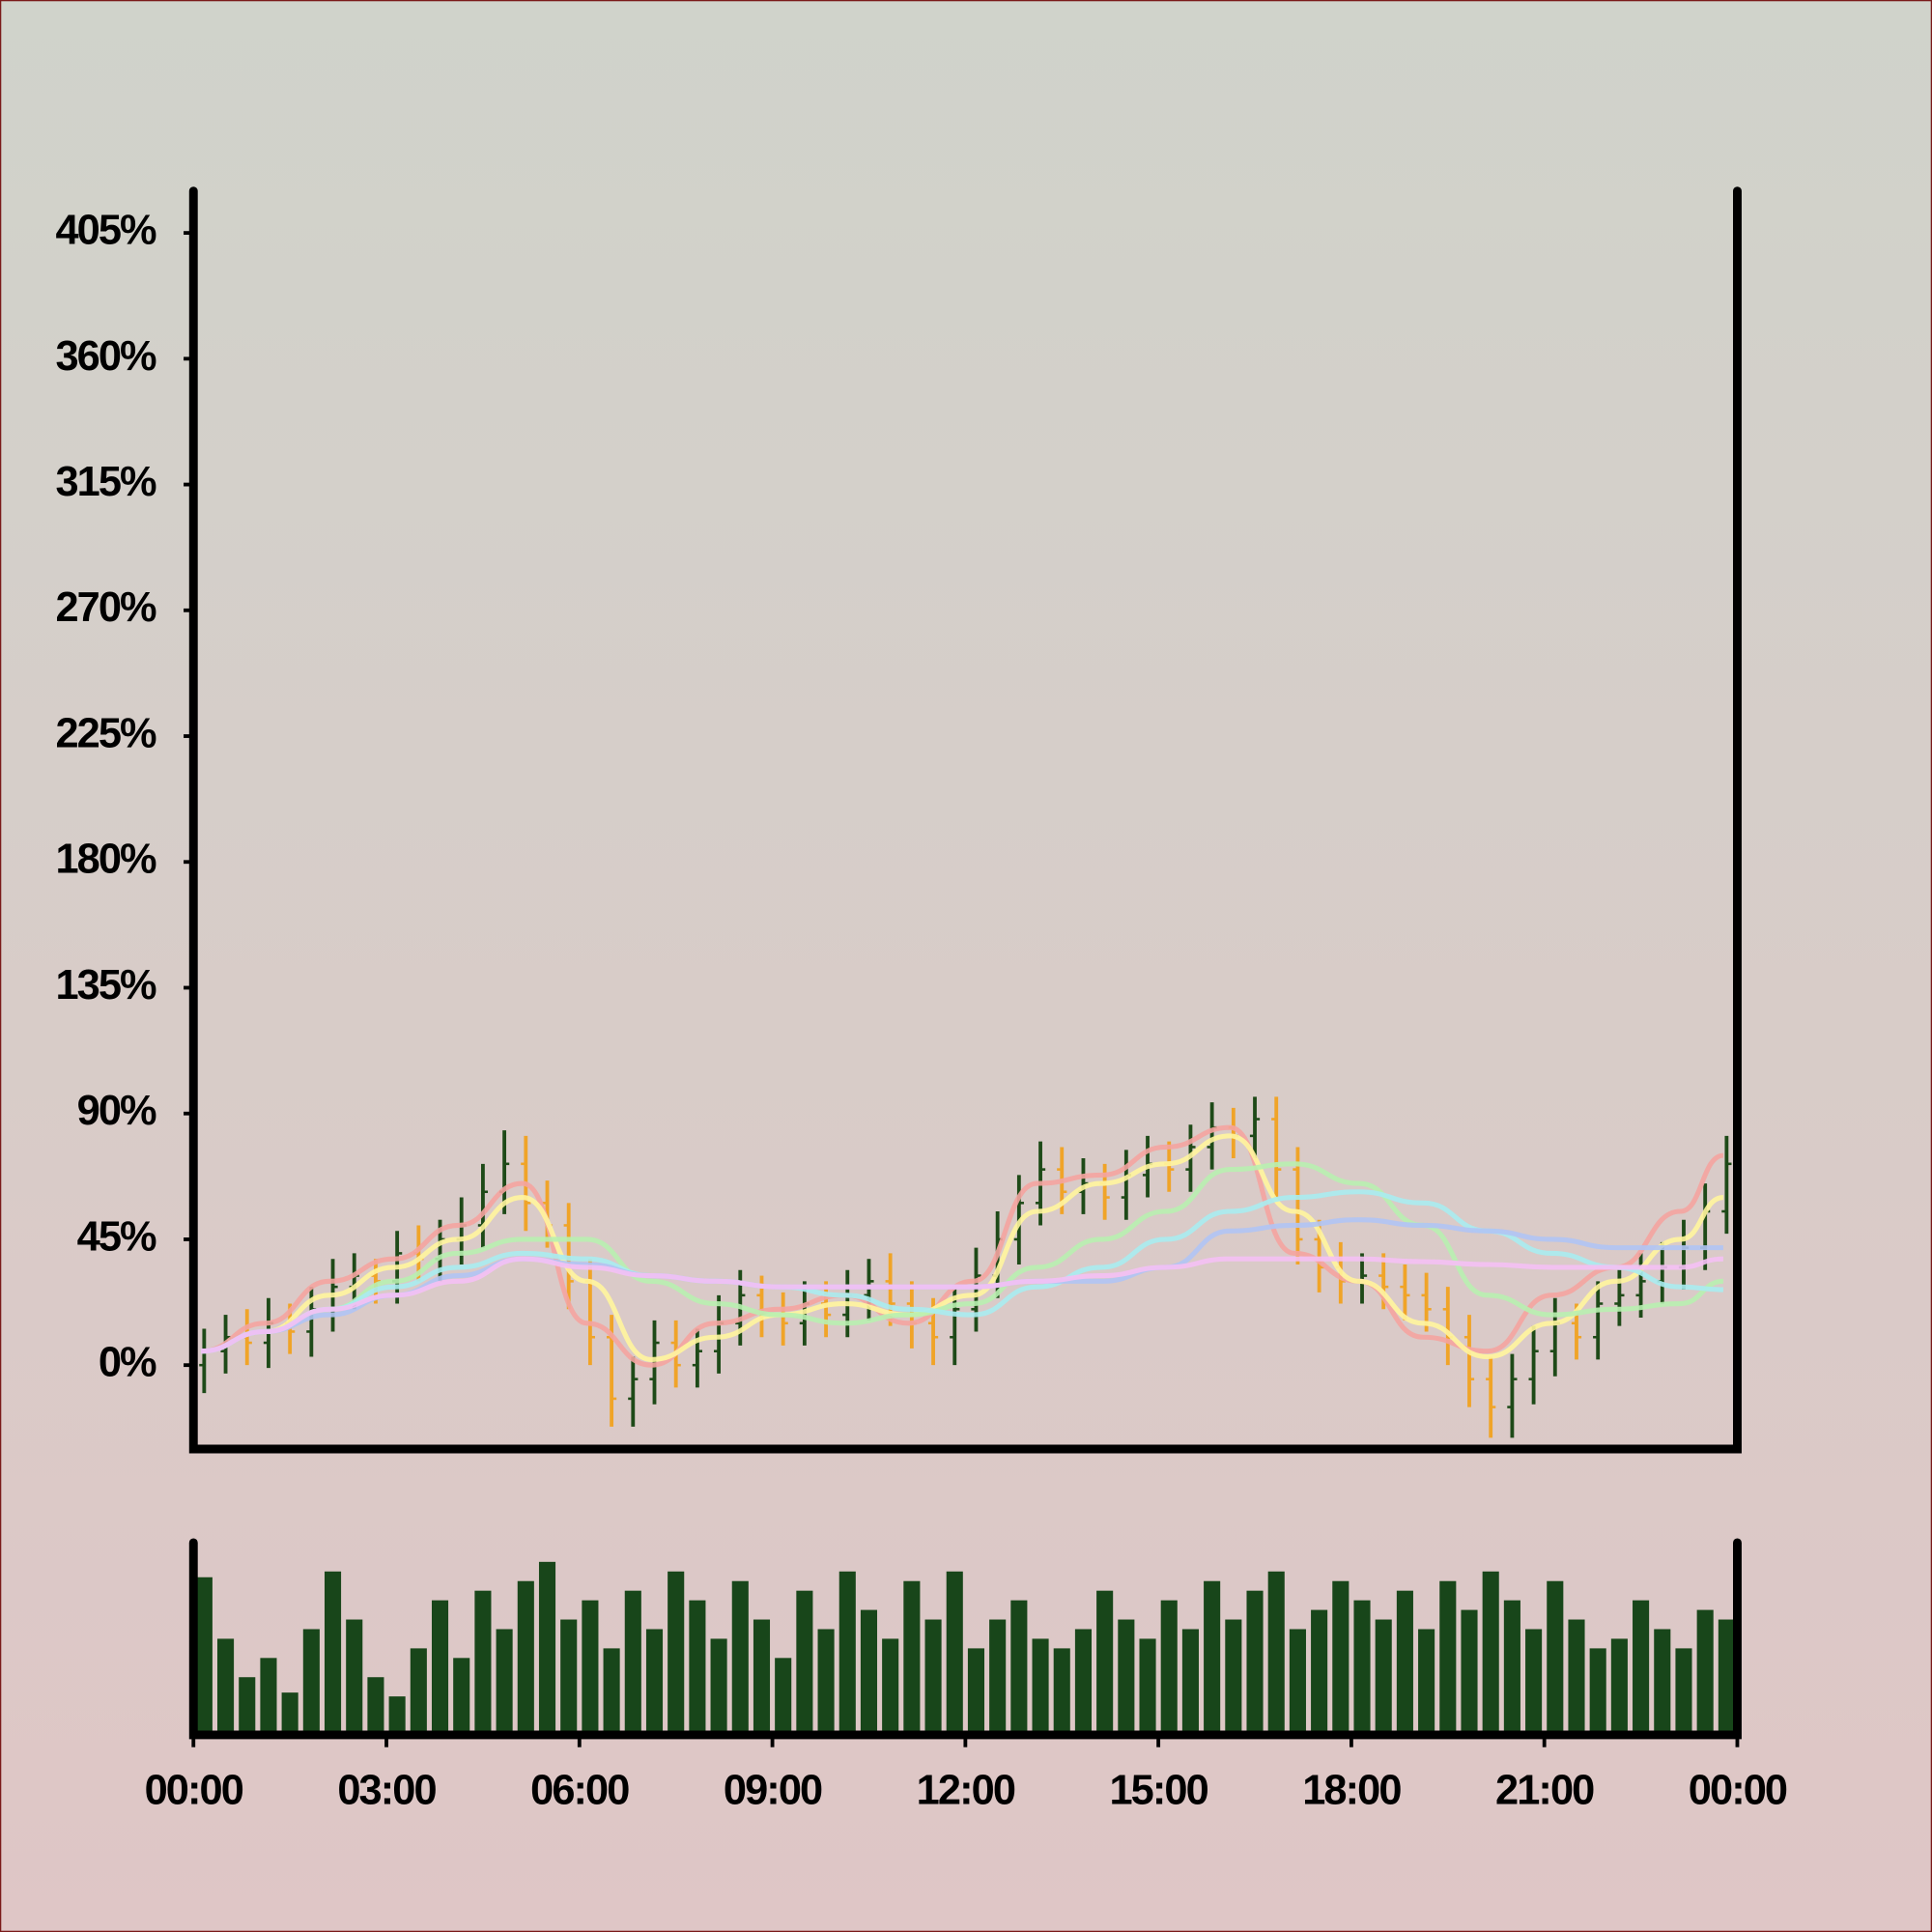  Describe the element at coordinates (105, 860) in the screenshot. I see `y-tick-label: 180%` at that location.